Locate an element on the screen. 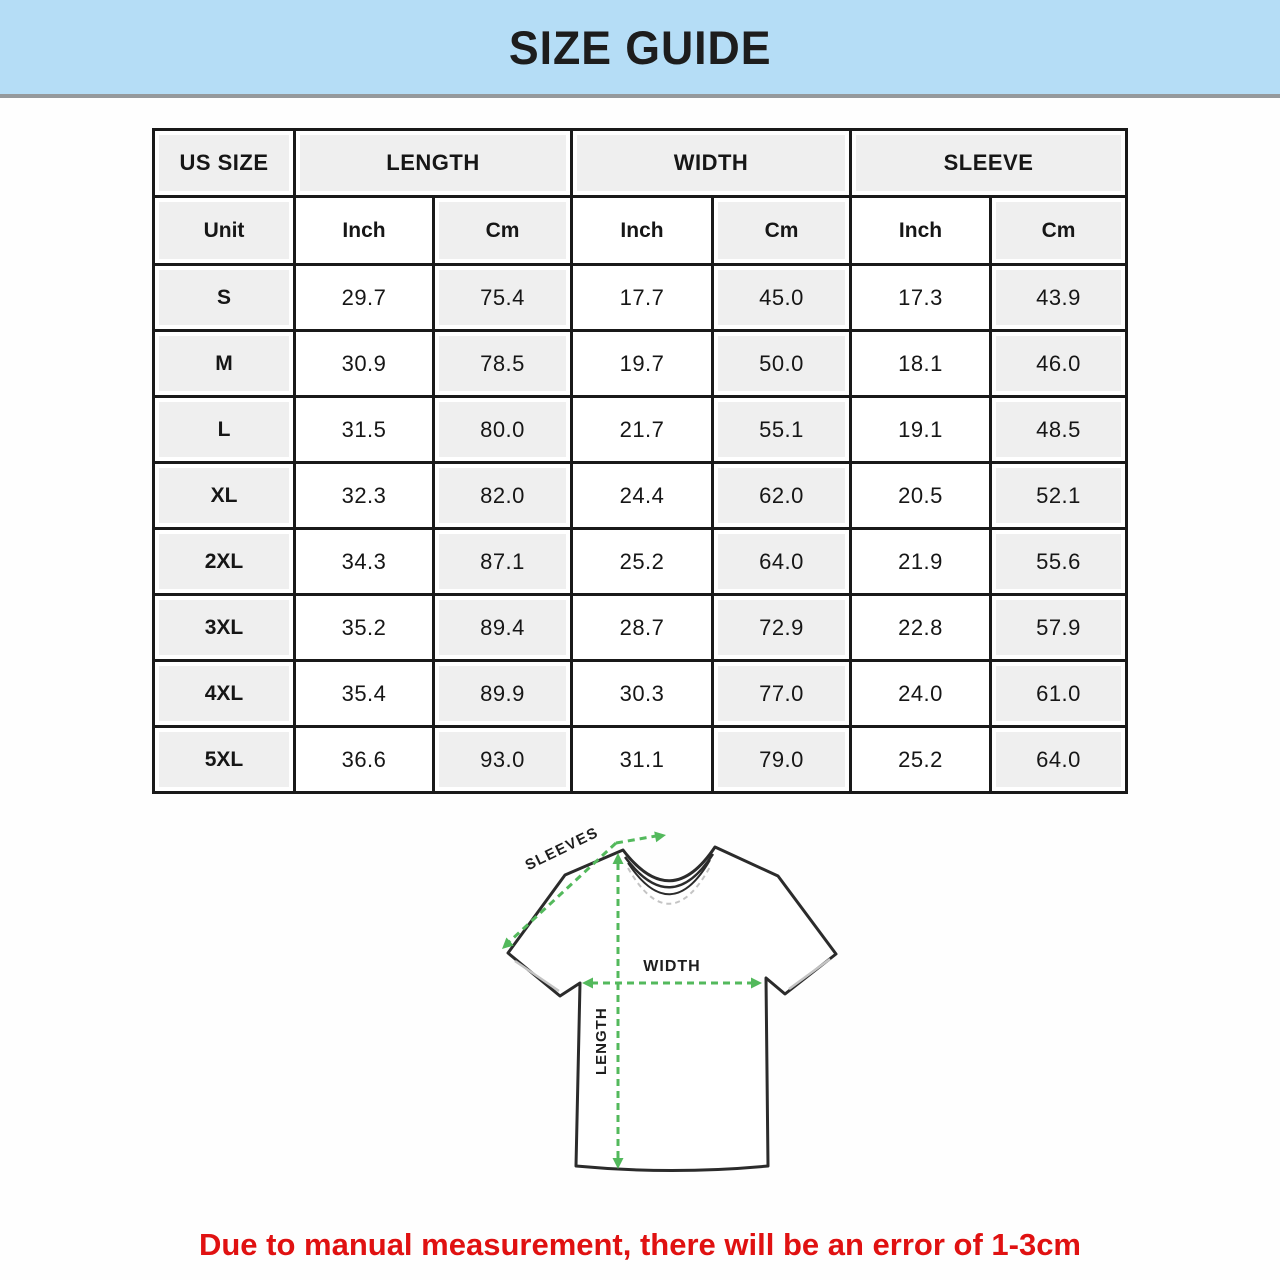 The image size is (1280, 1280). tshirt-diagram-svg: SLEEVES WIDTH LENGTH is located at coordinates (670, 998).